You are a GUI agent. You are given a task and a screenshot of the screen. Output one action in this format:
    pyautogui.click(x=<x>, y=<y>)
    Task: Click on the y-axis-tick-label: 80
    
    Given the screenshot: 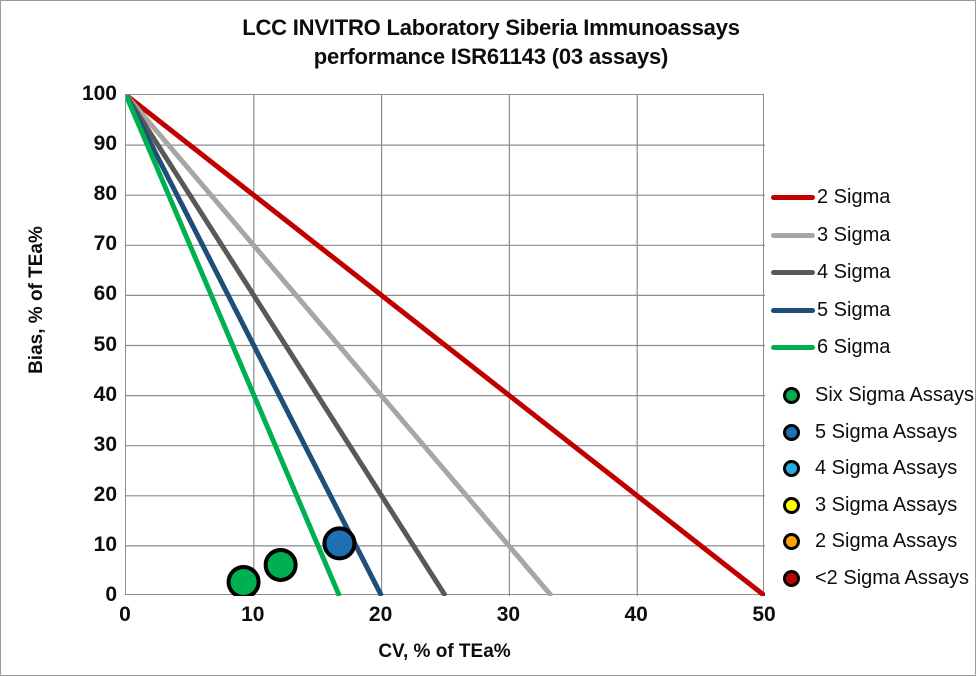 What is the action you would take?
    pyautogui.click(x=105, y=194)
    